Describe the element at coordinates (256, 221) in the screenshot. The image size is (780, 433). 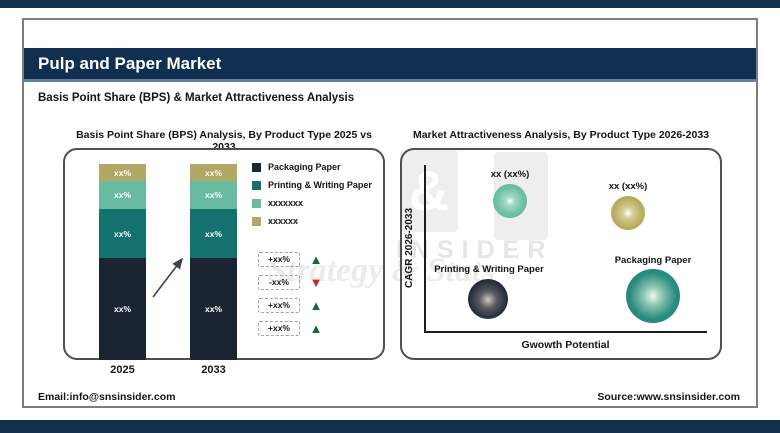
I see `legend-swatch-khaki` at that location.